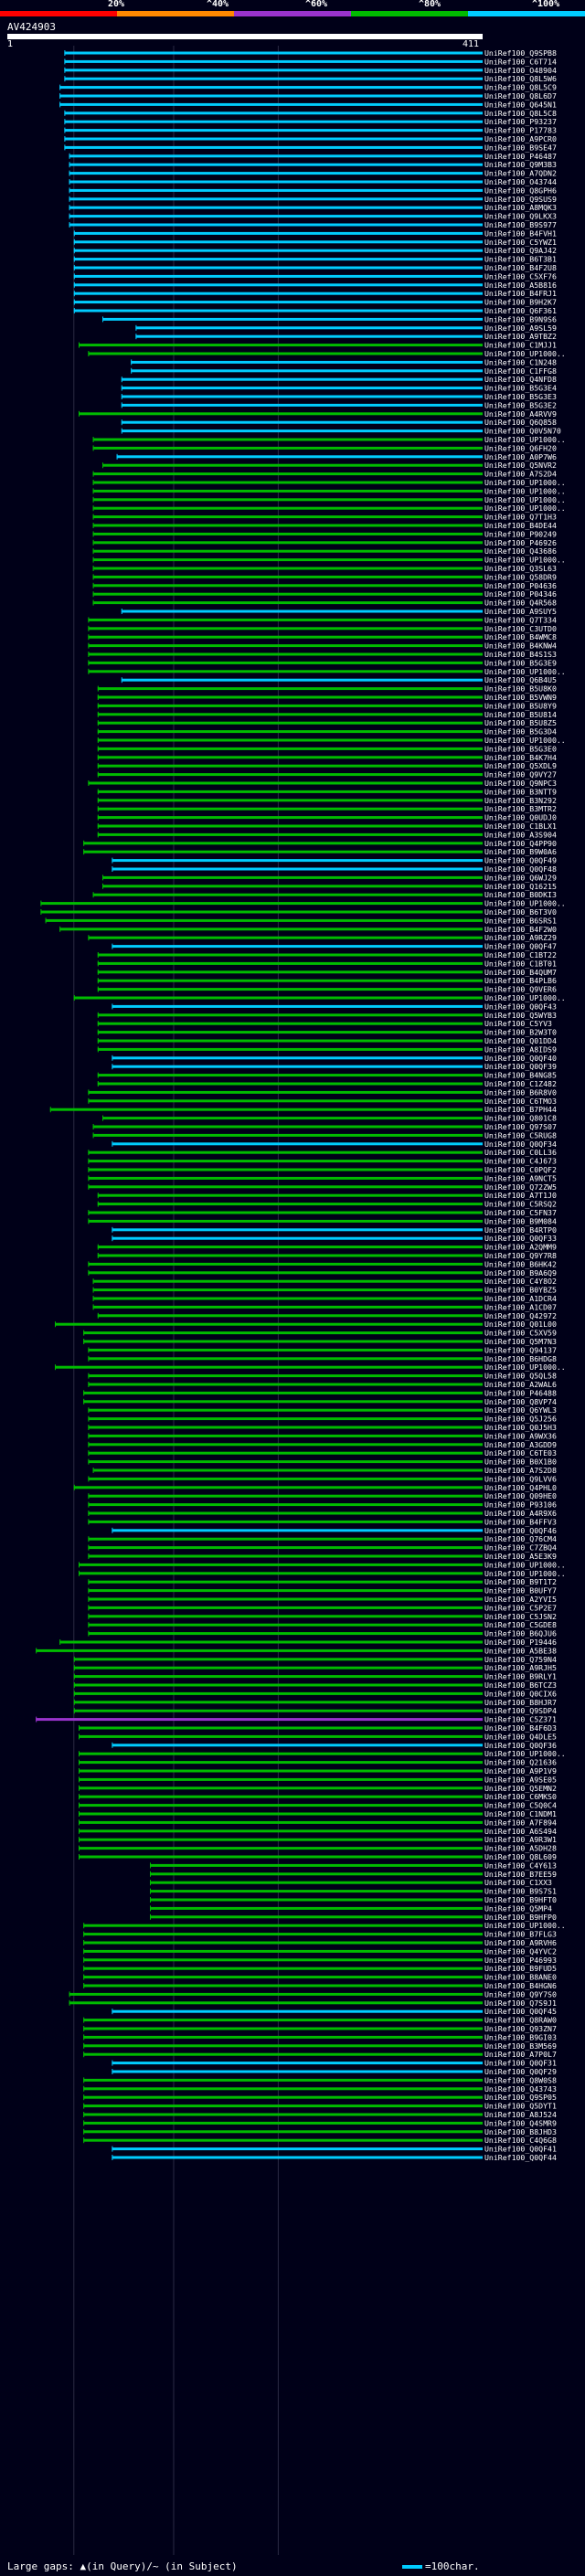  I want to click on hit-label: UniRef100_B9H2K7, so click(520, 302).